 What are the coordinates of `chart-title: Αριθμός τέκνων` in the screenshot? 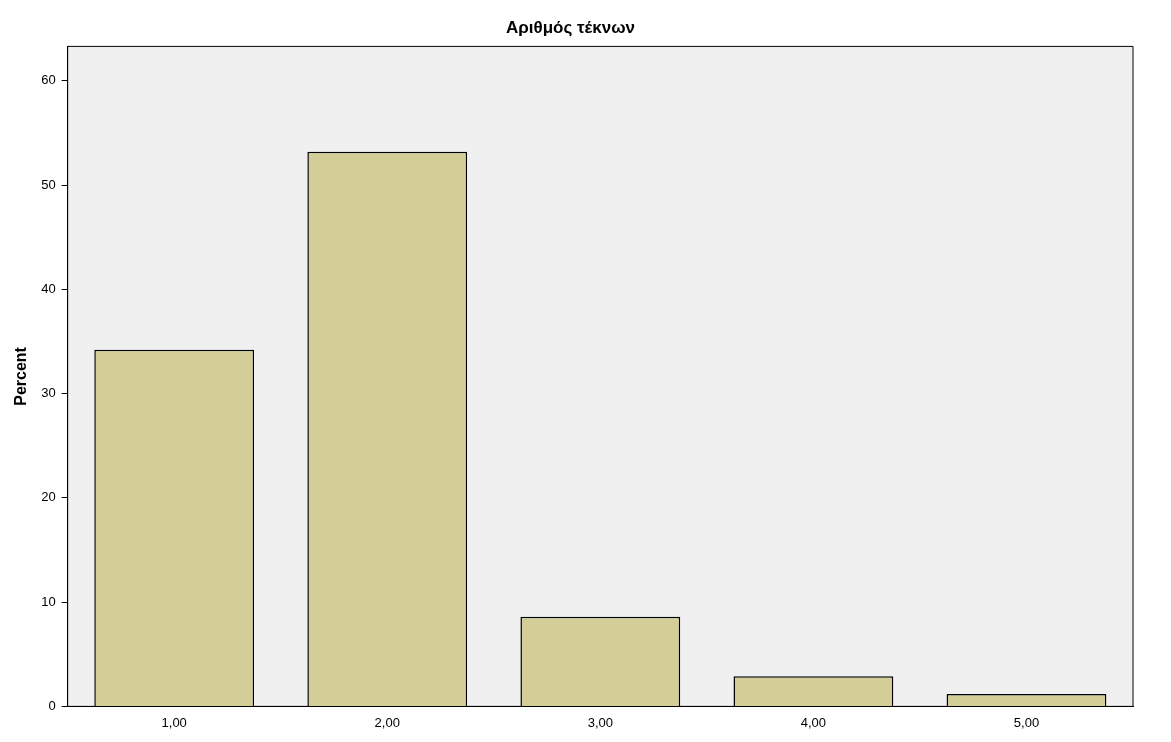 It's located at (570, 27).